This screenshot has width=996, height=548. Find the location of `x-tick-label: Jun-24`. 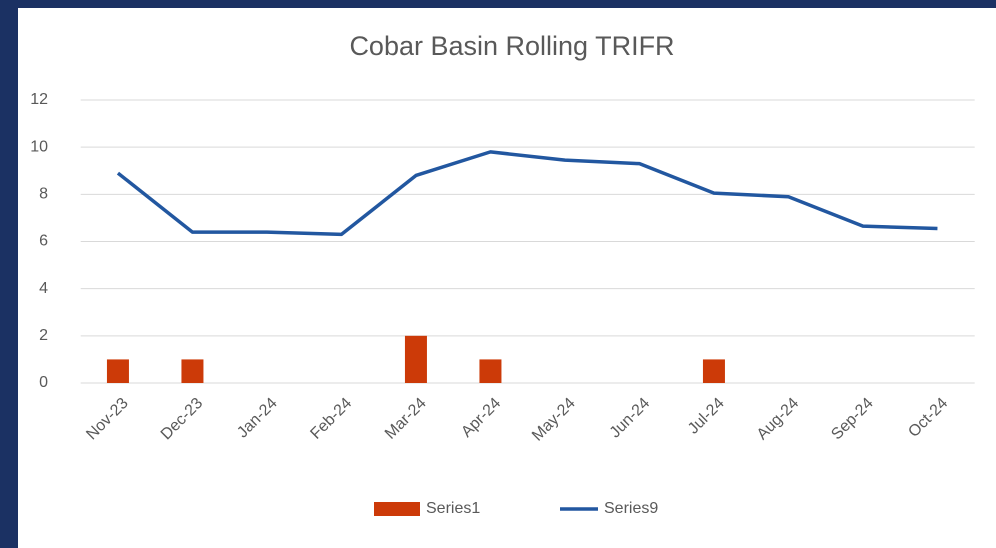

x-tick-label: Jun-24 is located at coordinates (630, 418).